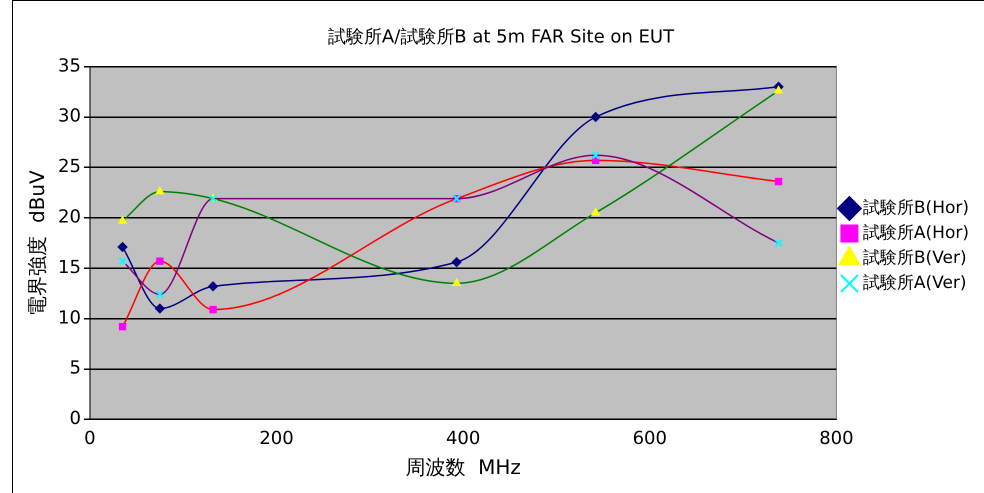  I want to click on x-axis-title: 周波数 MHz, so click(463, 467).